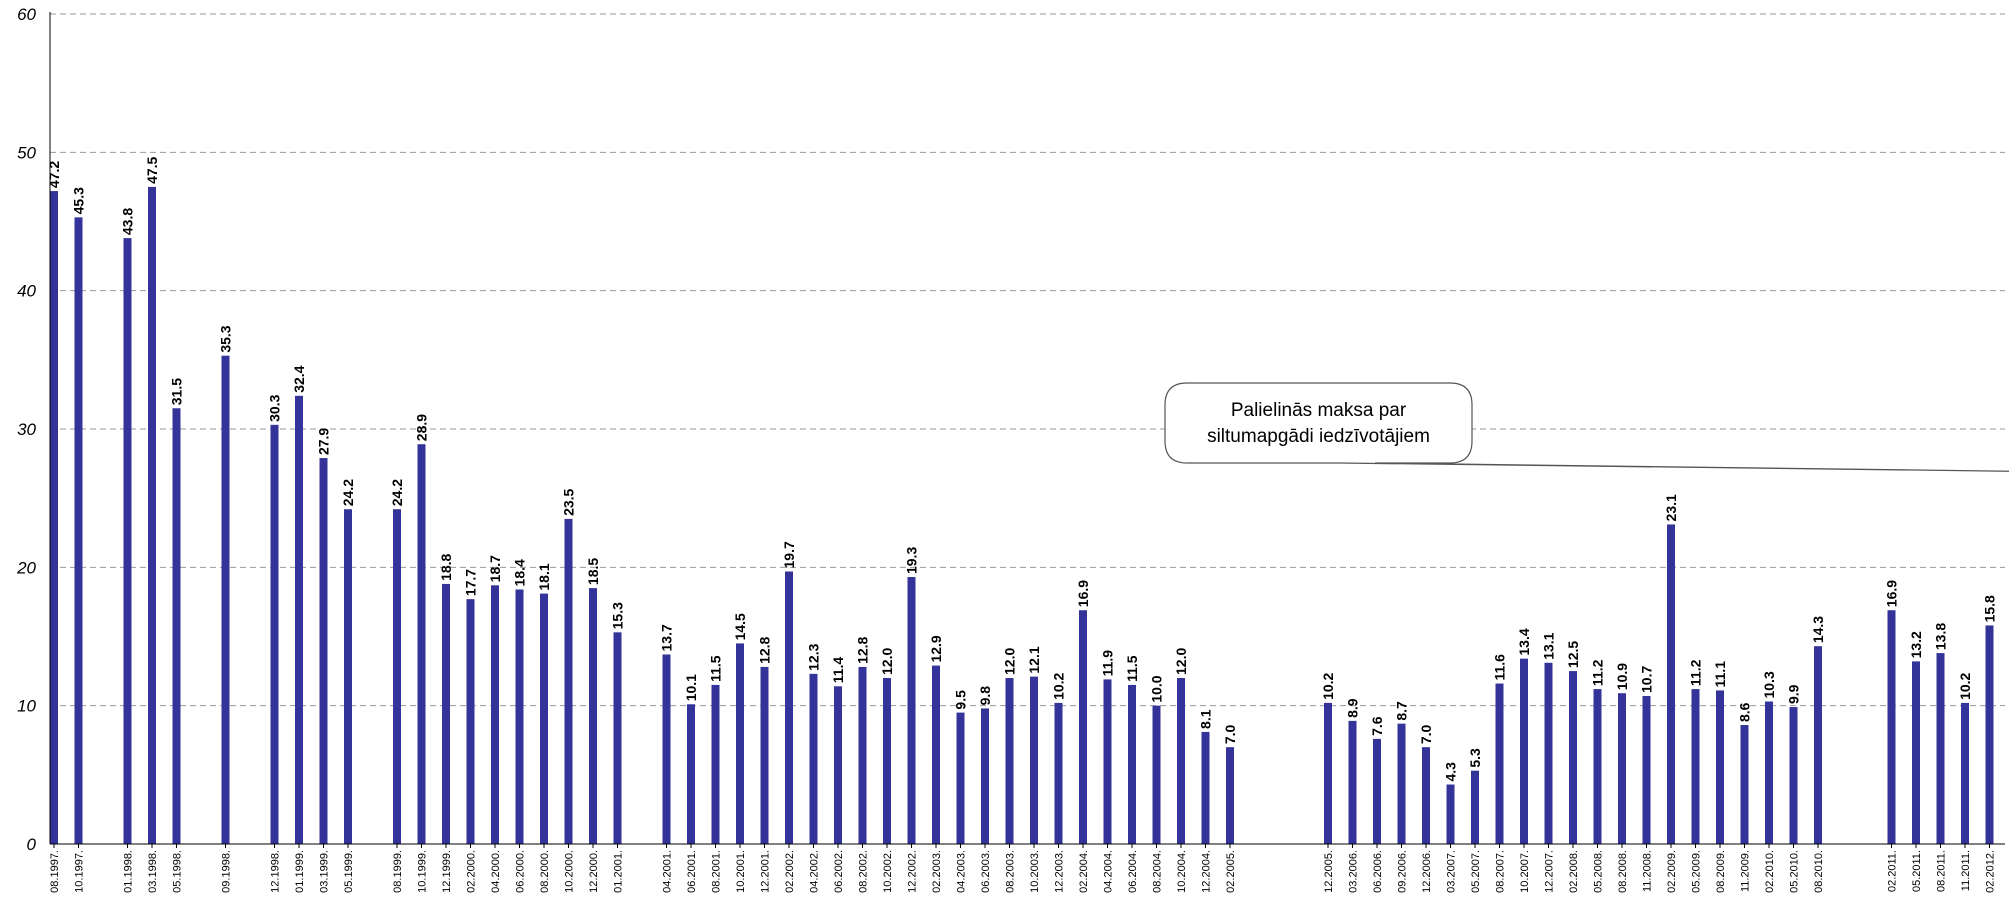 This screenshot has height=904, width=2009. What do you see at coordinates (668, 871) in the screenshot?
I see `x-tick-label: 04.2001.` at bounding box center [668, 871].